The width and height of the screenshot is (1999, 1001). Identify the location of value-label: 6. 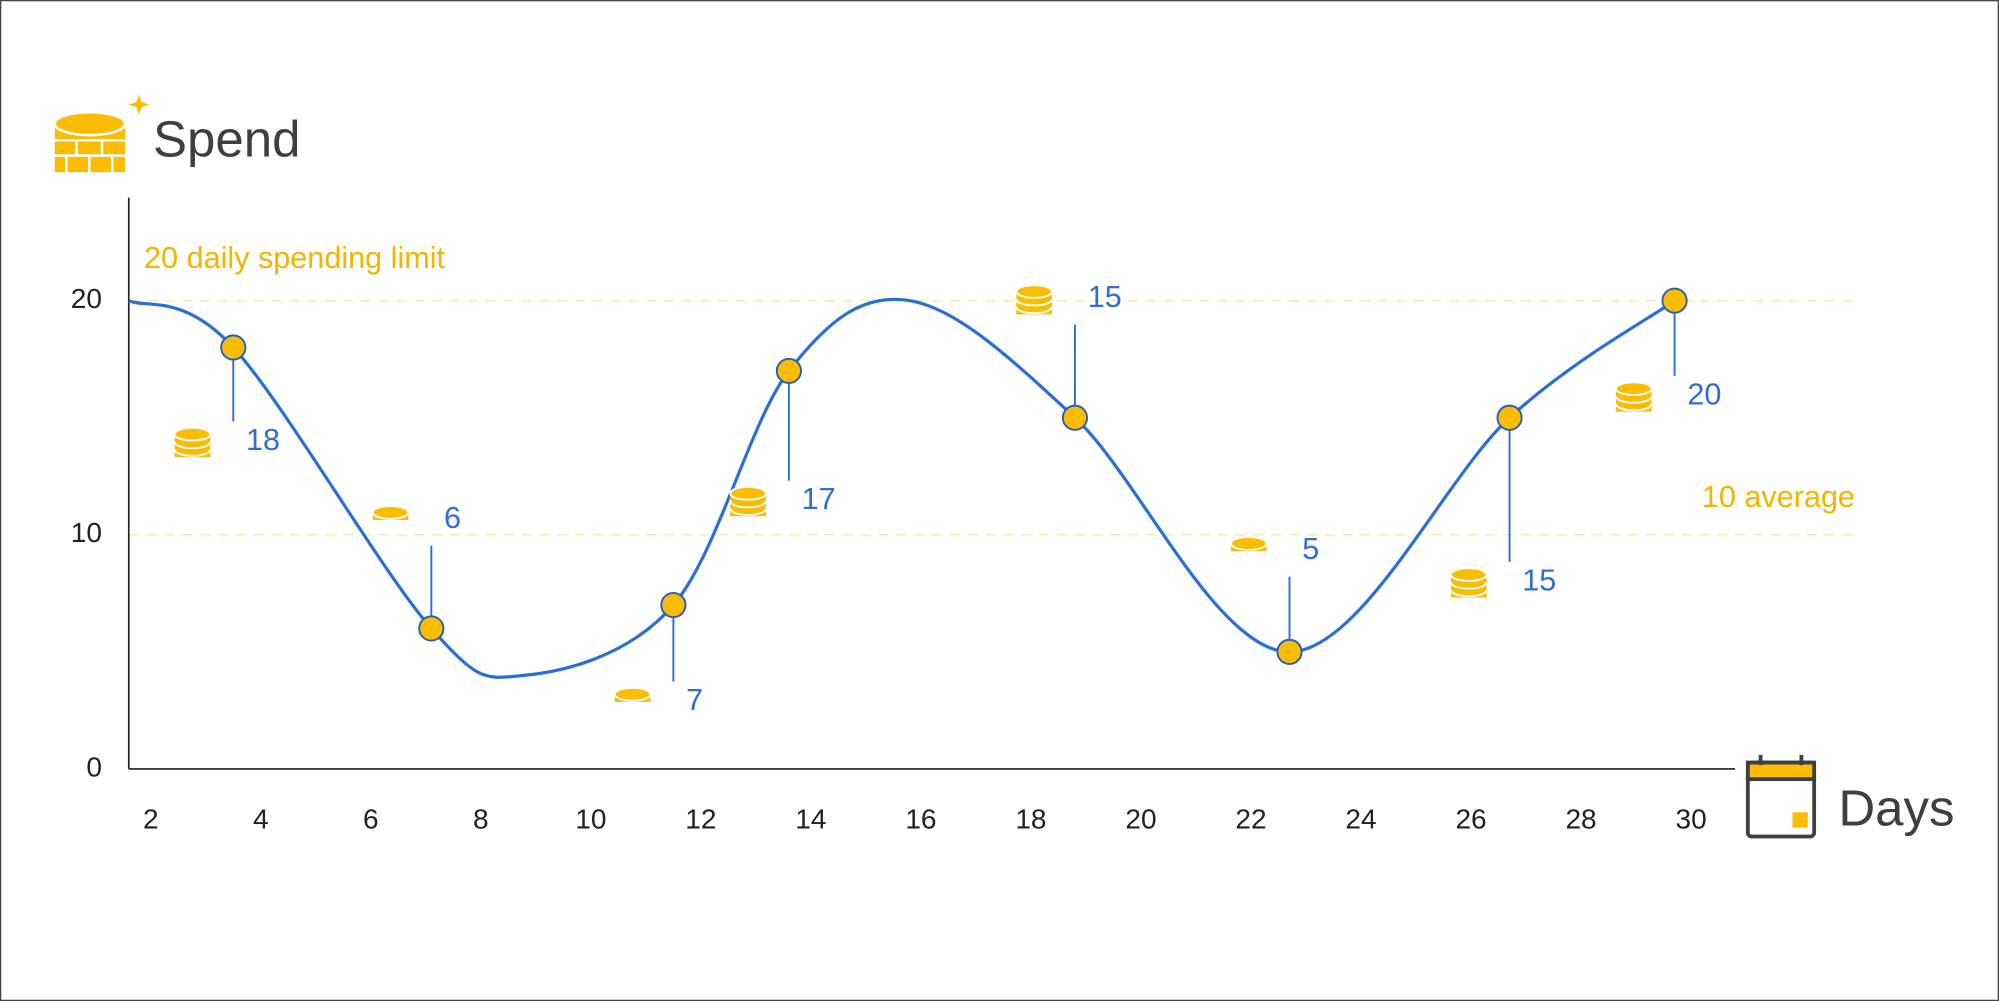
(452, 518).